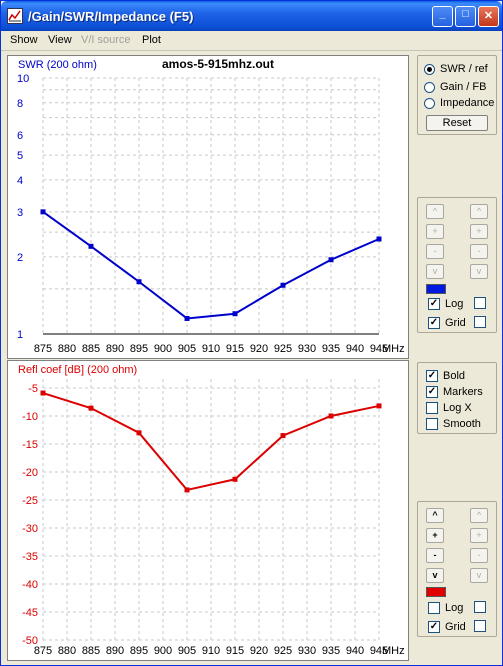 This screenshot has height=666, width=503. I want to click on upper-left-minus-button: -, so click(435, 251).